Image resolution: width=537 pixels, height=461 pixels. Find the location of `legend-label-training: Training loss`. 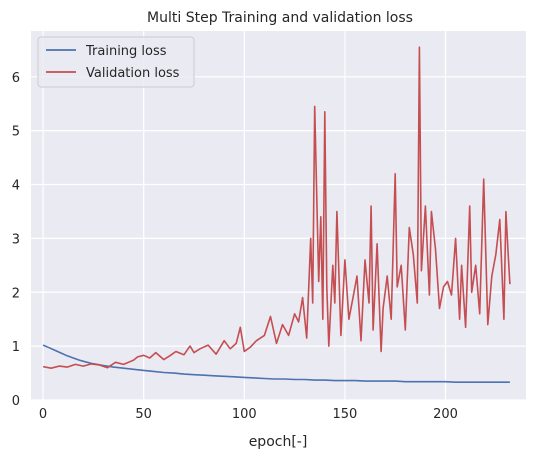

legend-label-training: Training loss is located at coordinates (126, 51).